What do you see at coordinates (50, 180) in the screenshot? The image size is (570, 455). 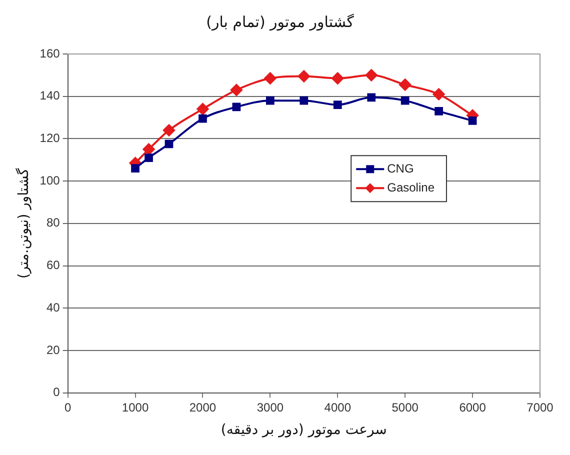 I see `y-tick-label: 100` at bounding box center [50, 180].